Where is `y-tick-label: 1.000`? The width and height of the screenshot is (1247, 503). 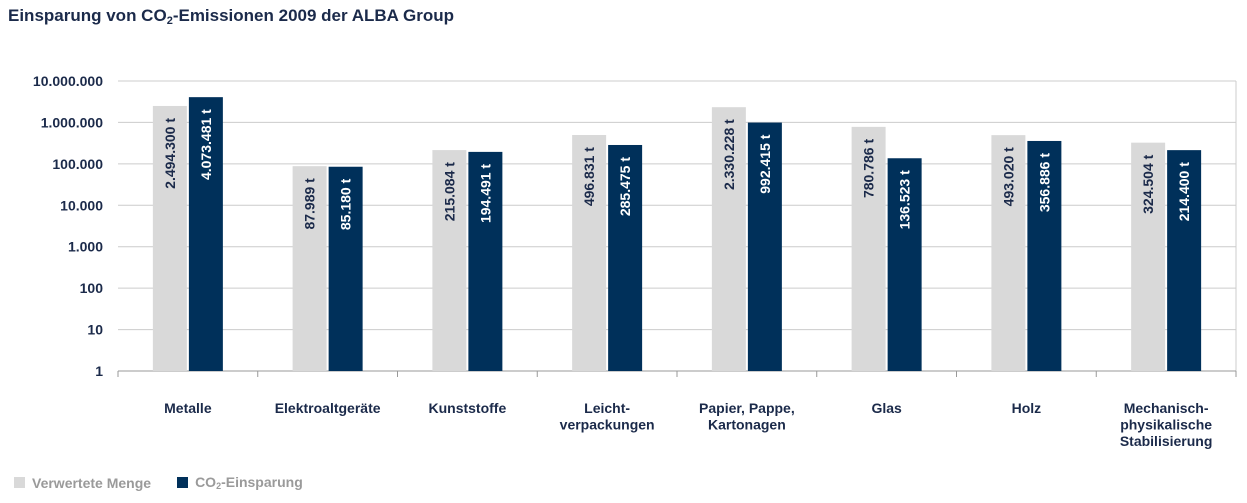 y-tick-label: 1.000 is located at coordinates (85, 247).